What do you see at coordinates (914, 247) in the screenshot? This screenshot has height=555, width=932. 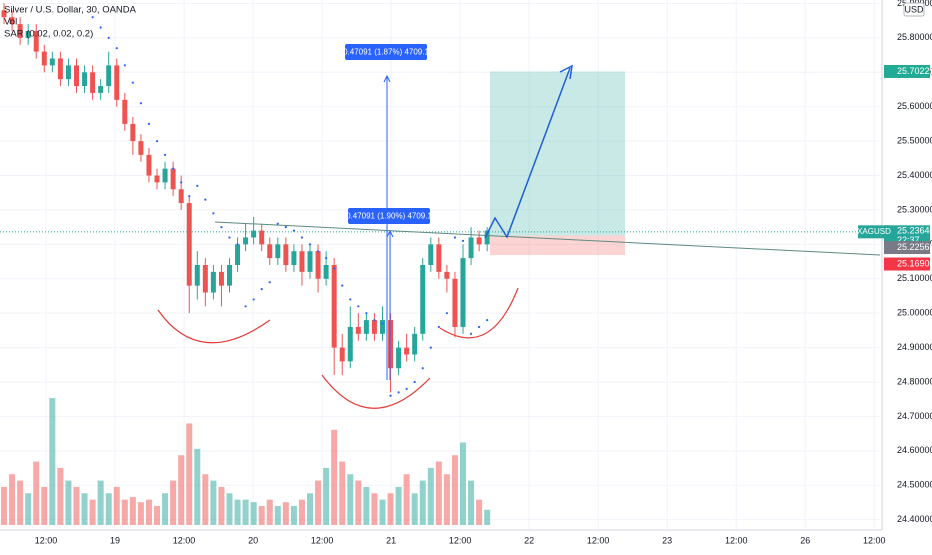 I see `price-label: 25.22565` at bounding box center [914, 247].